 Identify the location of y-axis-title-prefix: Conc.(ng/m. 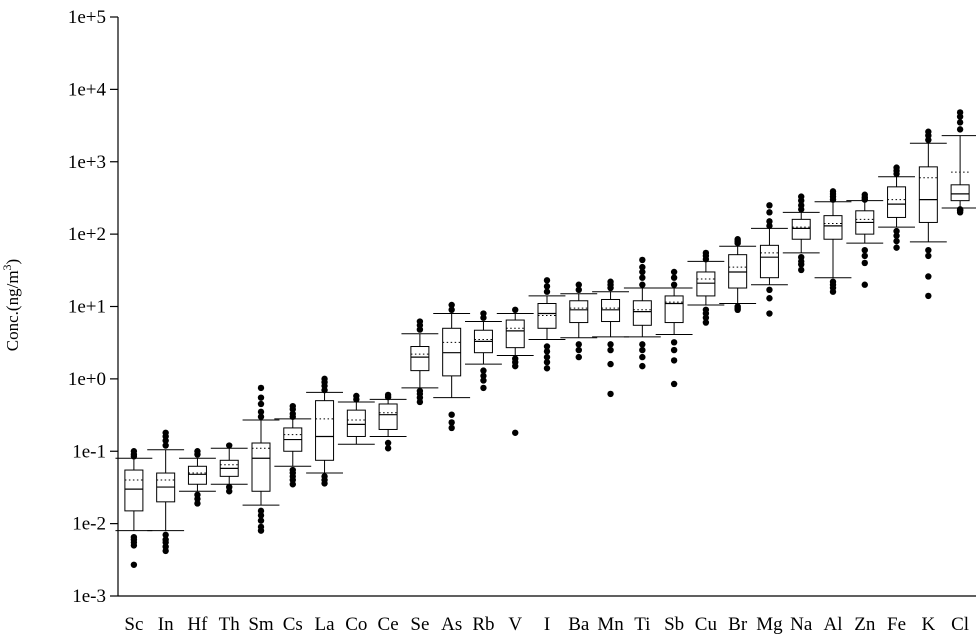
(12, 310).